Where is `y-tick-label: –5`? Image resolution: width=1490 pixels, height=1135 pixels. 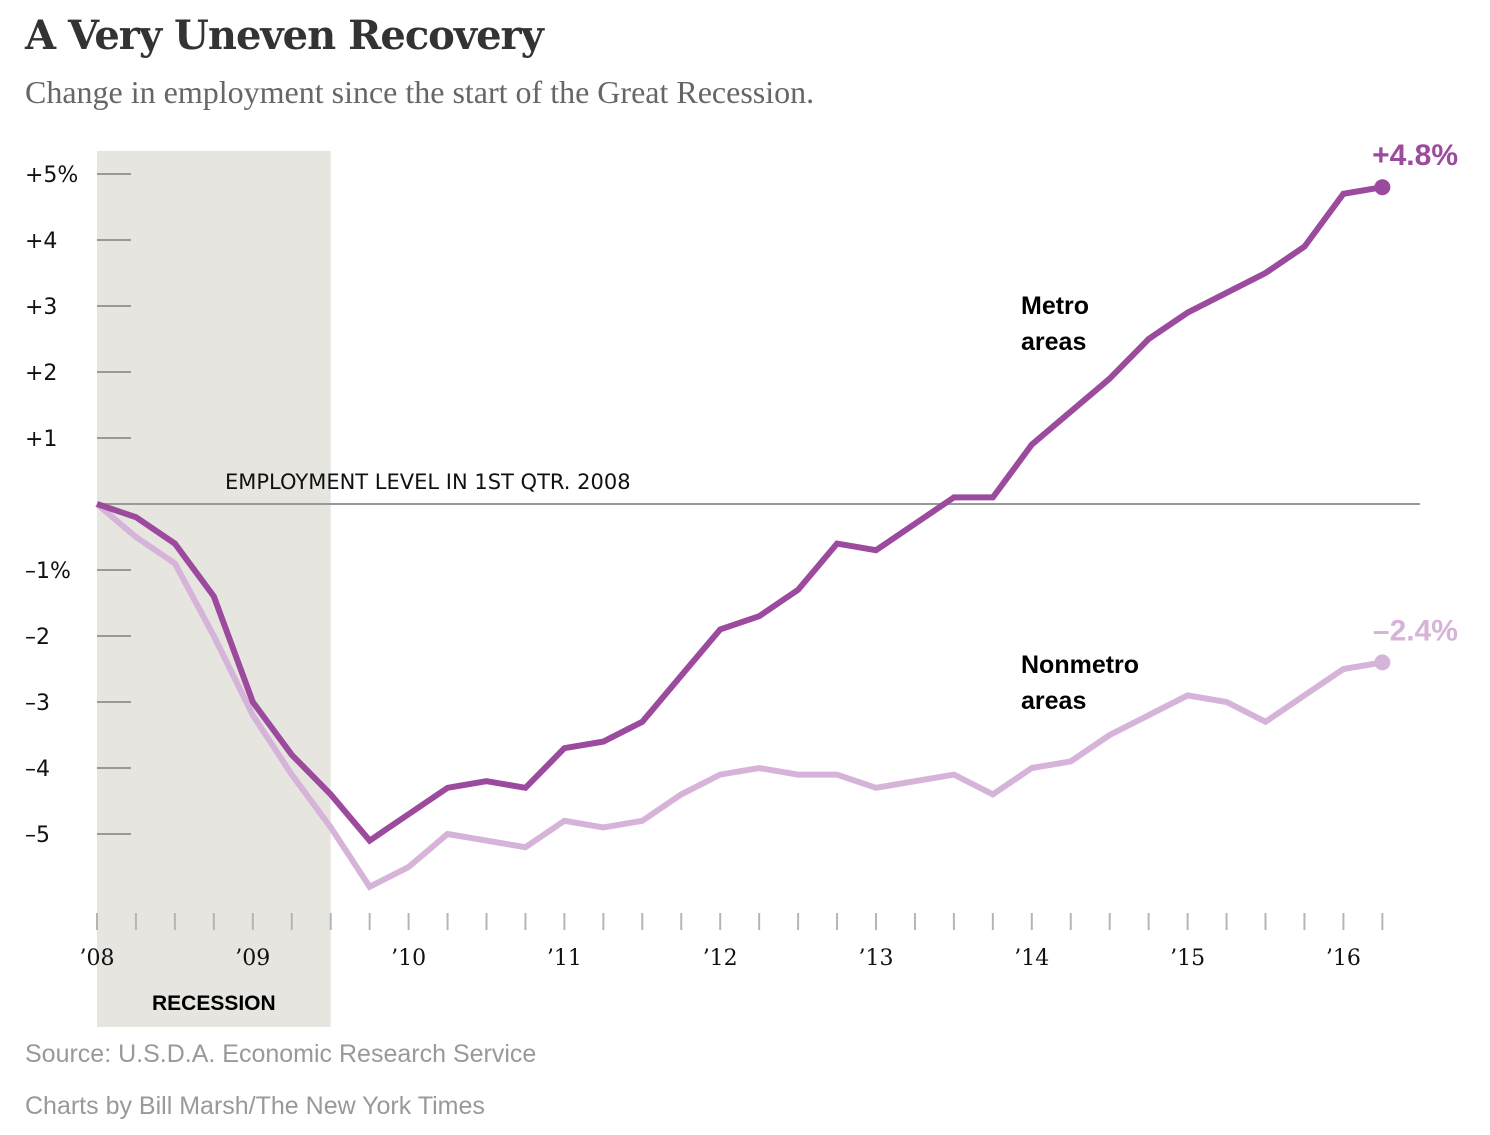
y-tick-label: –5 is located at coordinates (37, 835).